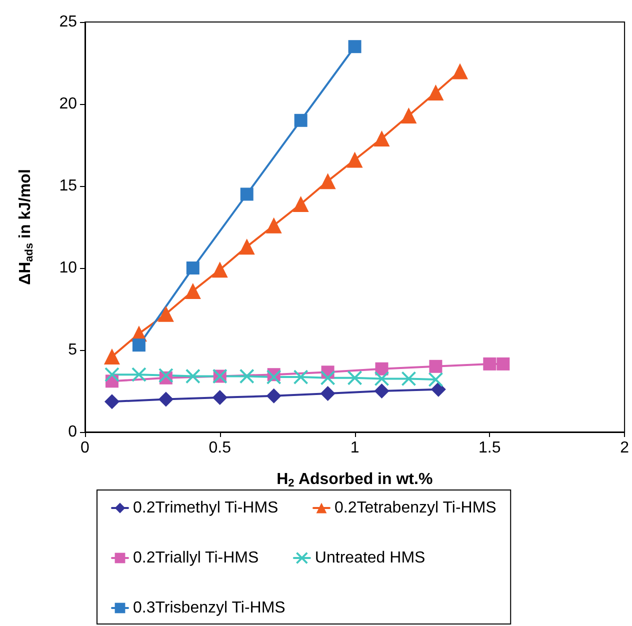 Image resolution: width=632 pixels, height=626 pixels. Describe the element at coordinates (68, 186) in the screenshot. I see `y-tick-label: 15` at that location.